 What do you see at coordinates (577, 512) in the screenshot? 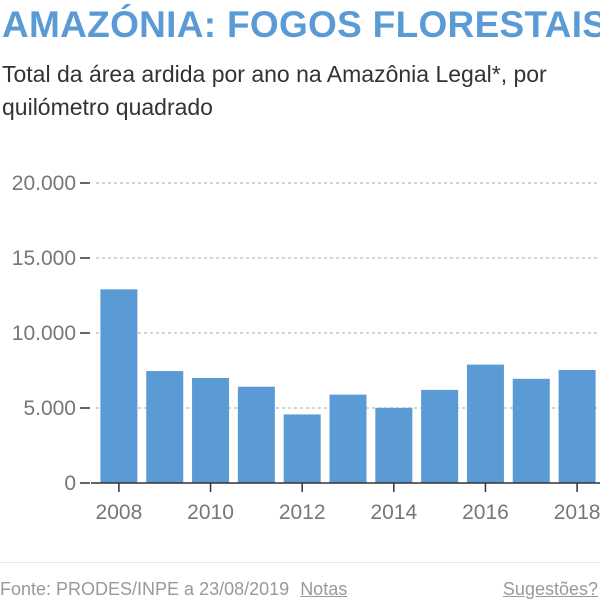
I see `x-tick-label: 2018` at bounding box center [577, 512].